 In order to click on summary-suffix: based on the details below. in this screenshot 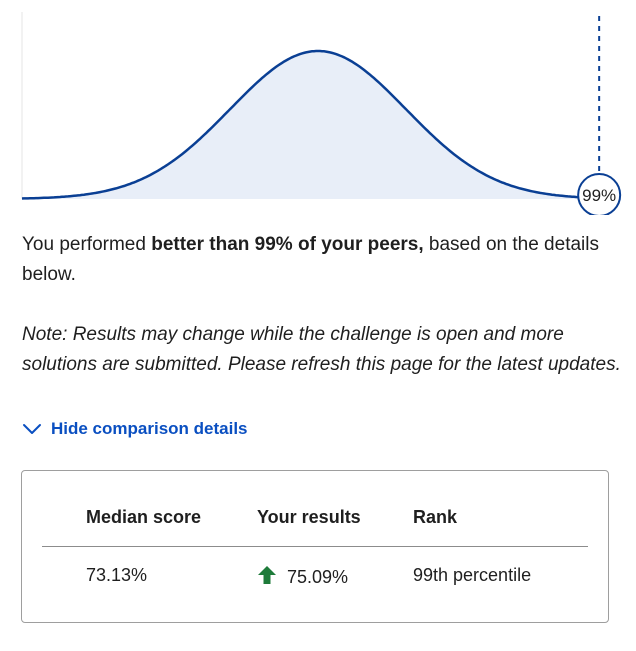, I will do `click(310, 259)`.